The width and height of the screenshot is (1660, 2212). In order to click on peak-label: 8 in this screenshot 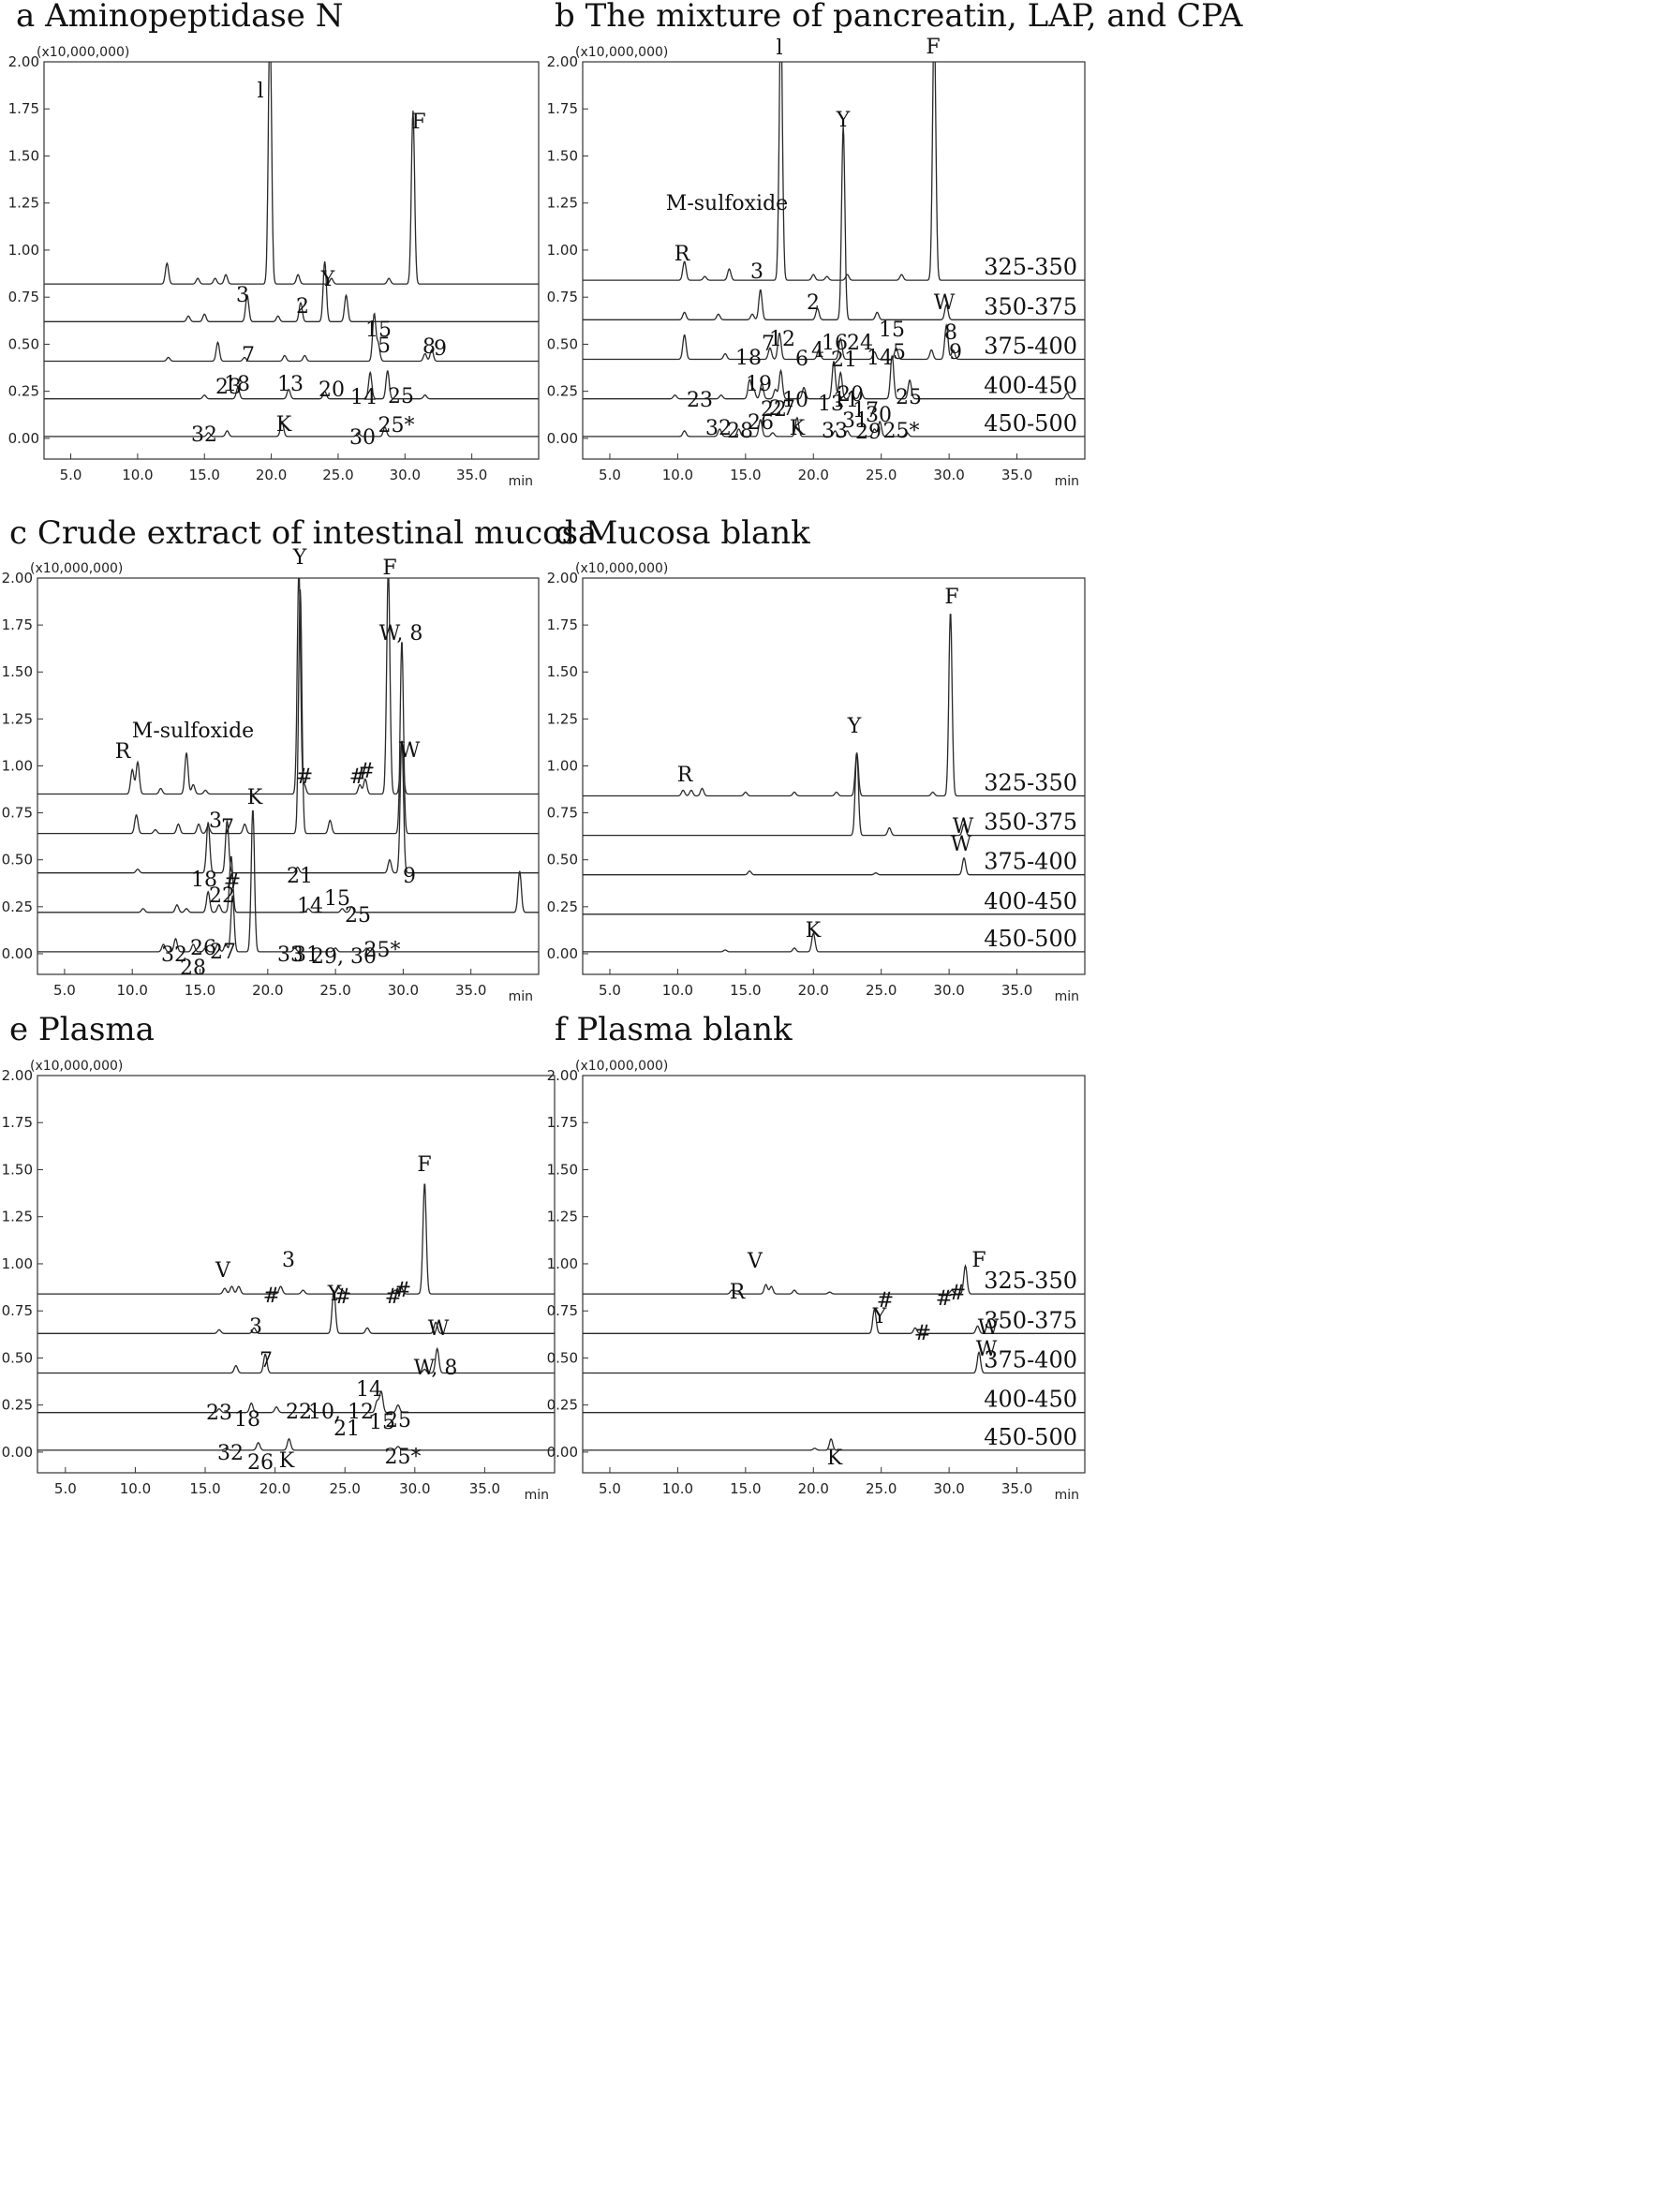, I will do `click(429, 347)`.